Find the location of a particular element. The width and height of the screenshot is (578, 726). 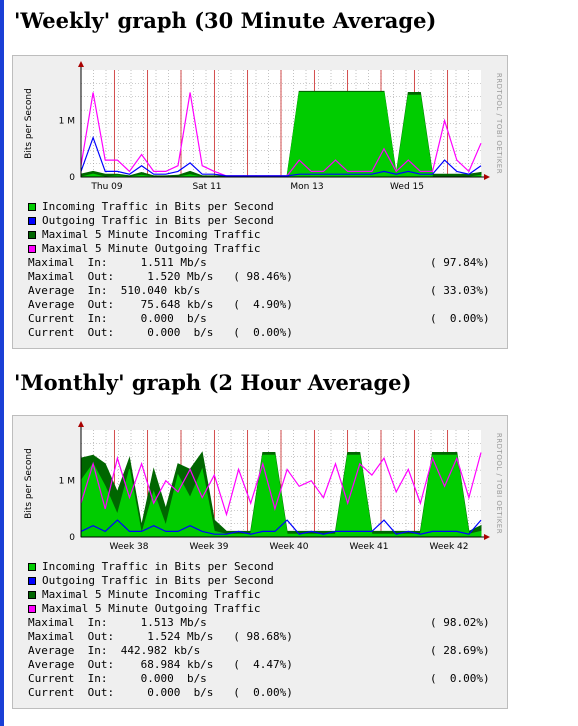

stat-maximal-out: Maximal Out: 1.520 Mb/s ( 98.46%) is located at coordinates (263, 277).